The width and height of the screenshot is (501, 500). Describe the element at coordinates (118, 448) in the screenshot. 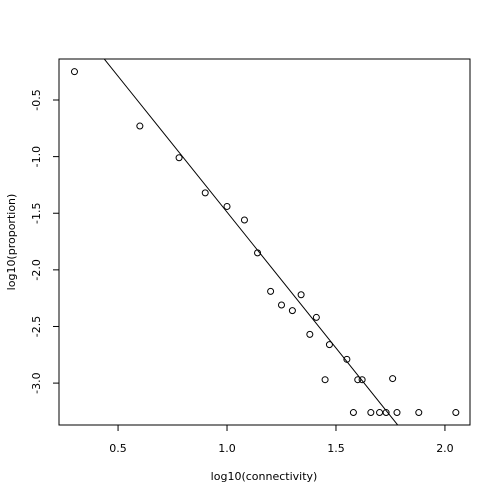

I see `x-tick-label: 0.5` at that location.